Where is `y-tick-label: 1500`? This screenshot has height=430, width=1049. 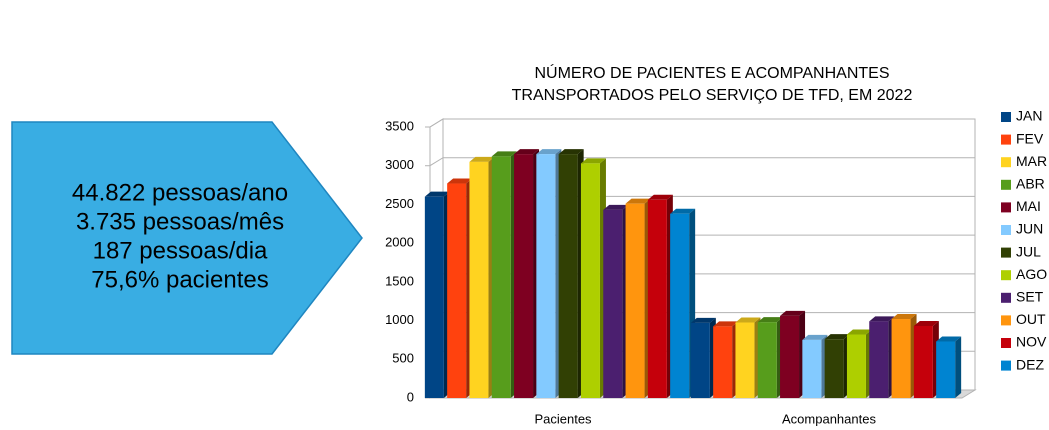
y-tick-label: 1500 is located at coordinates (399, 280).